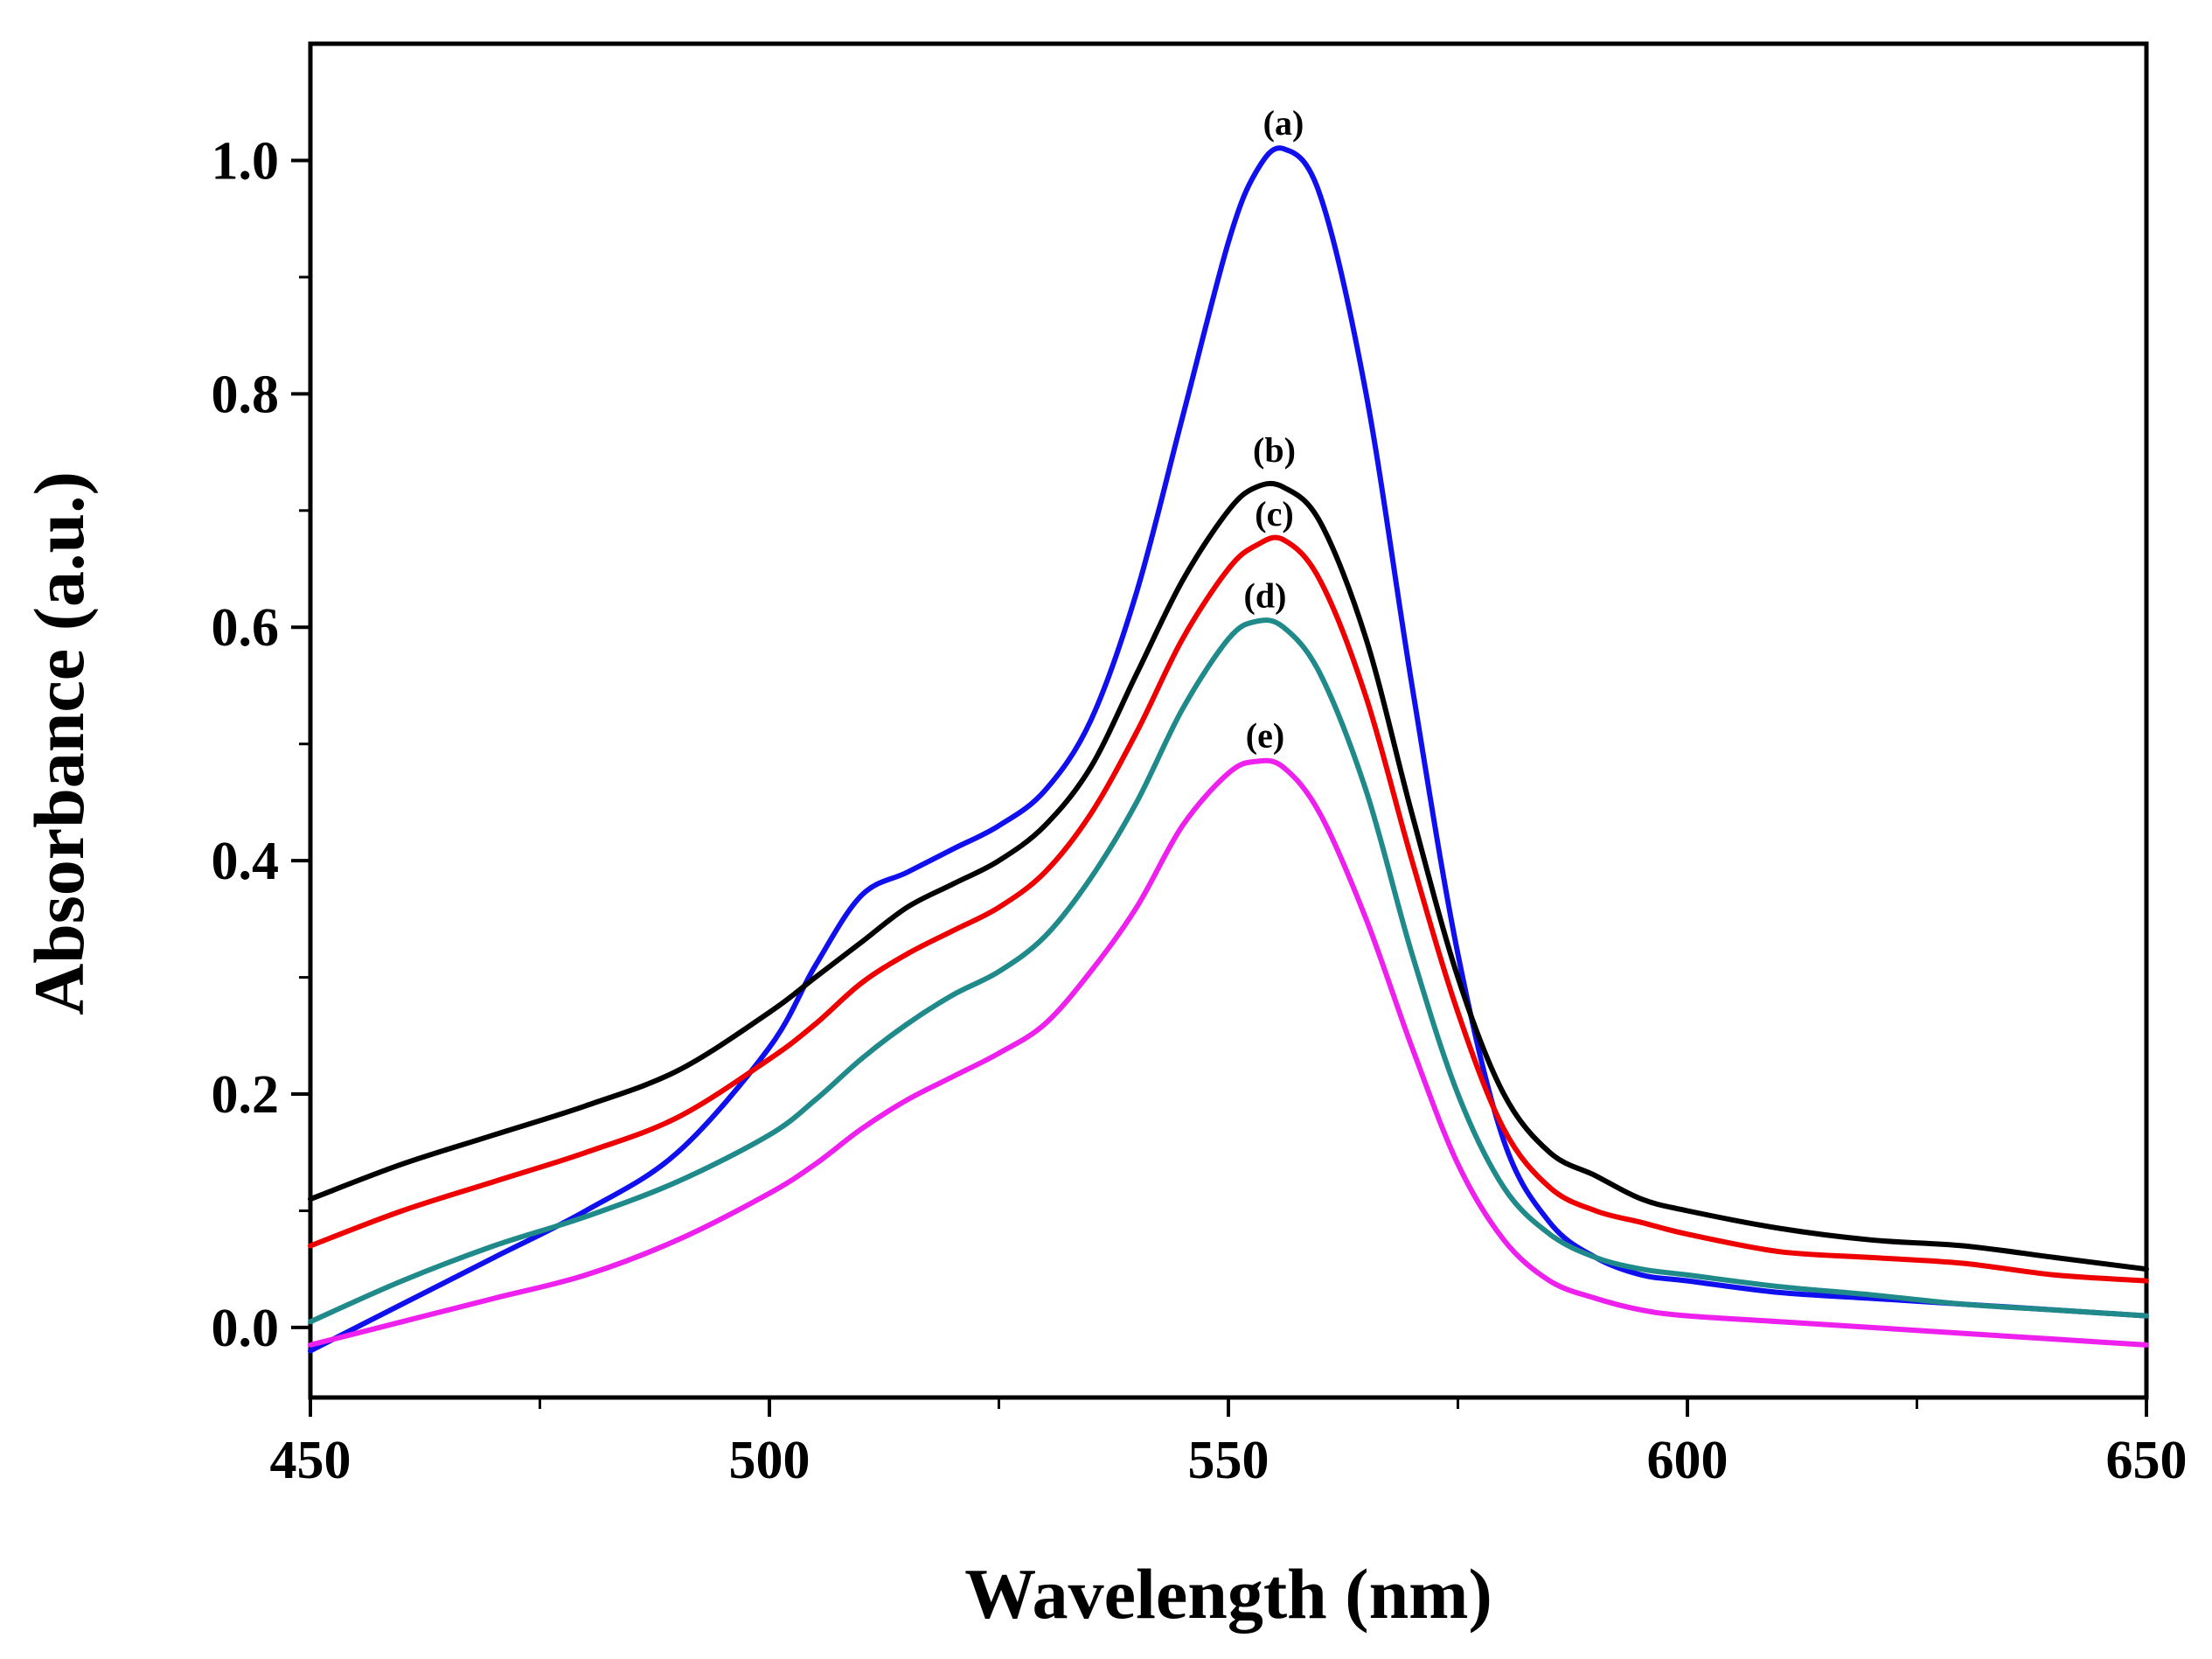 The height and width of the screenshot is (1659, 2212). Describe the element at coordinates (1274, 513) in the screenshot. I see `series-label-c: (c)` at that location.